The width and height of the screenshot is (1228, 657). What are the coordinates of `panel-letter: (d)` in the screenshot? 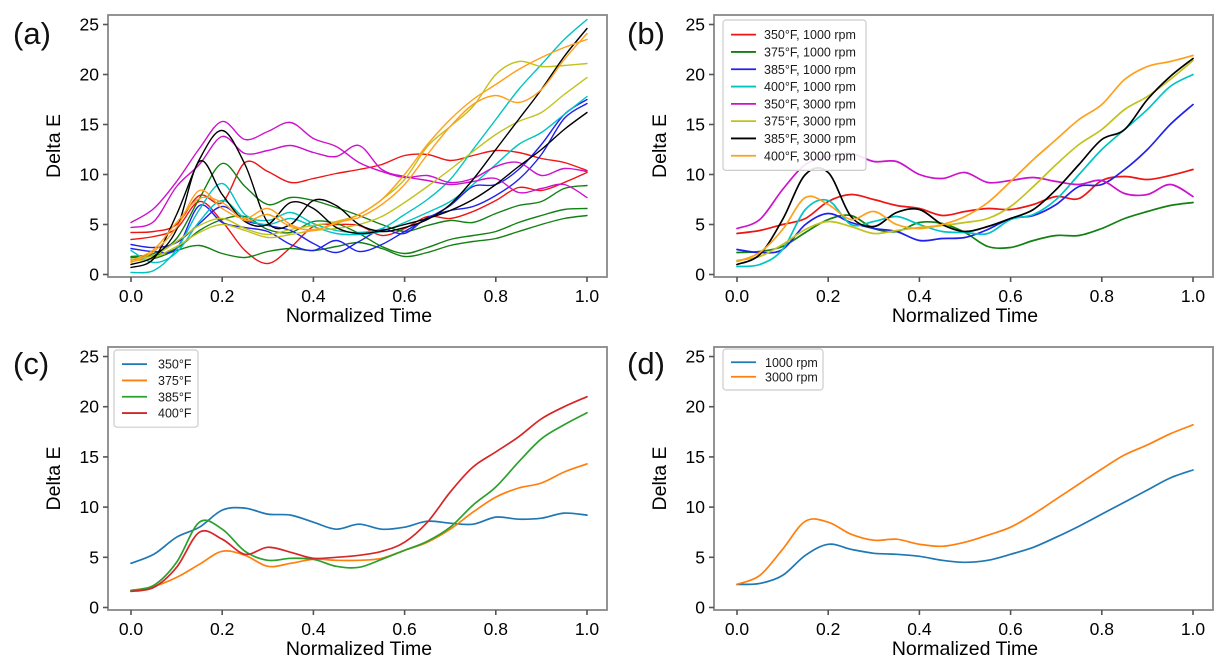 It's located at (646, 363).